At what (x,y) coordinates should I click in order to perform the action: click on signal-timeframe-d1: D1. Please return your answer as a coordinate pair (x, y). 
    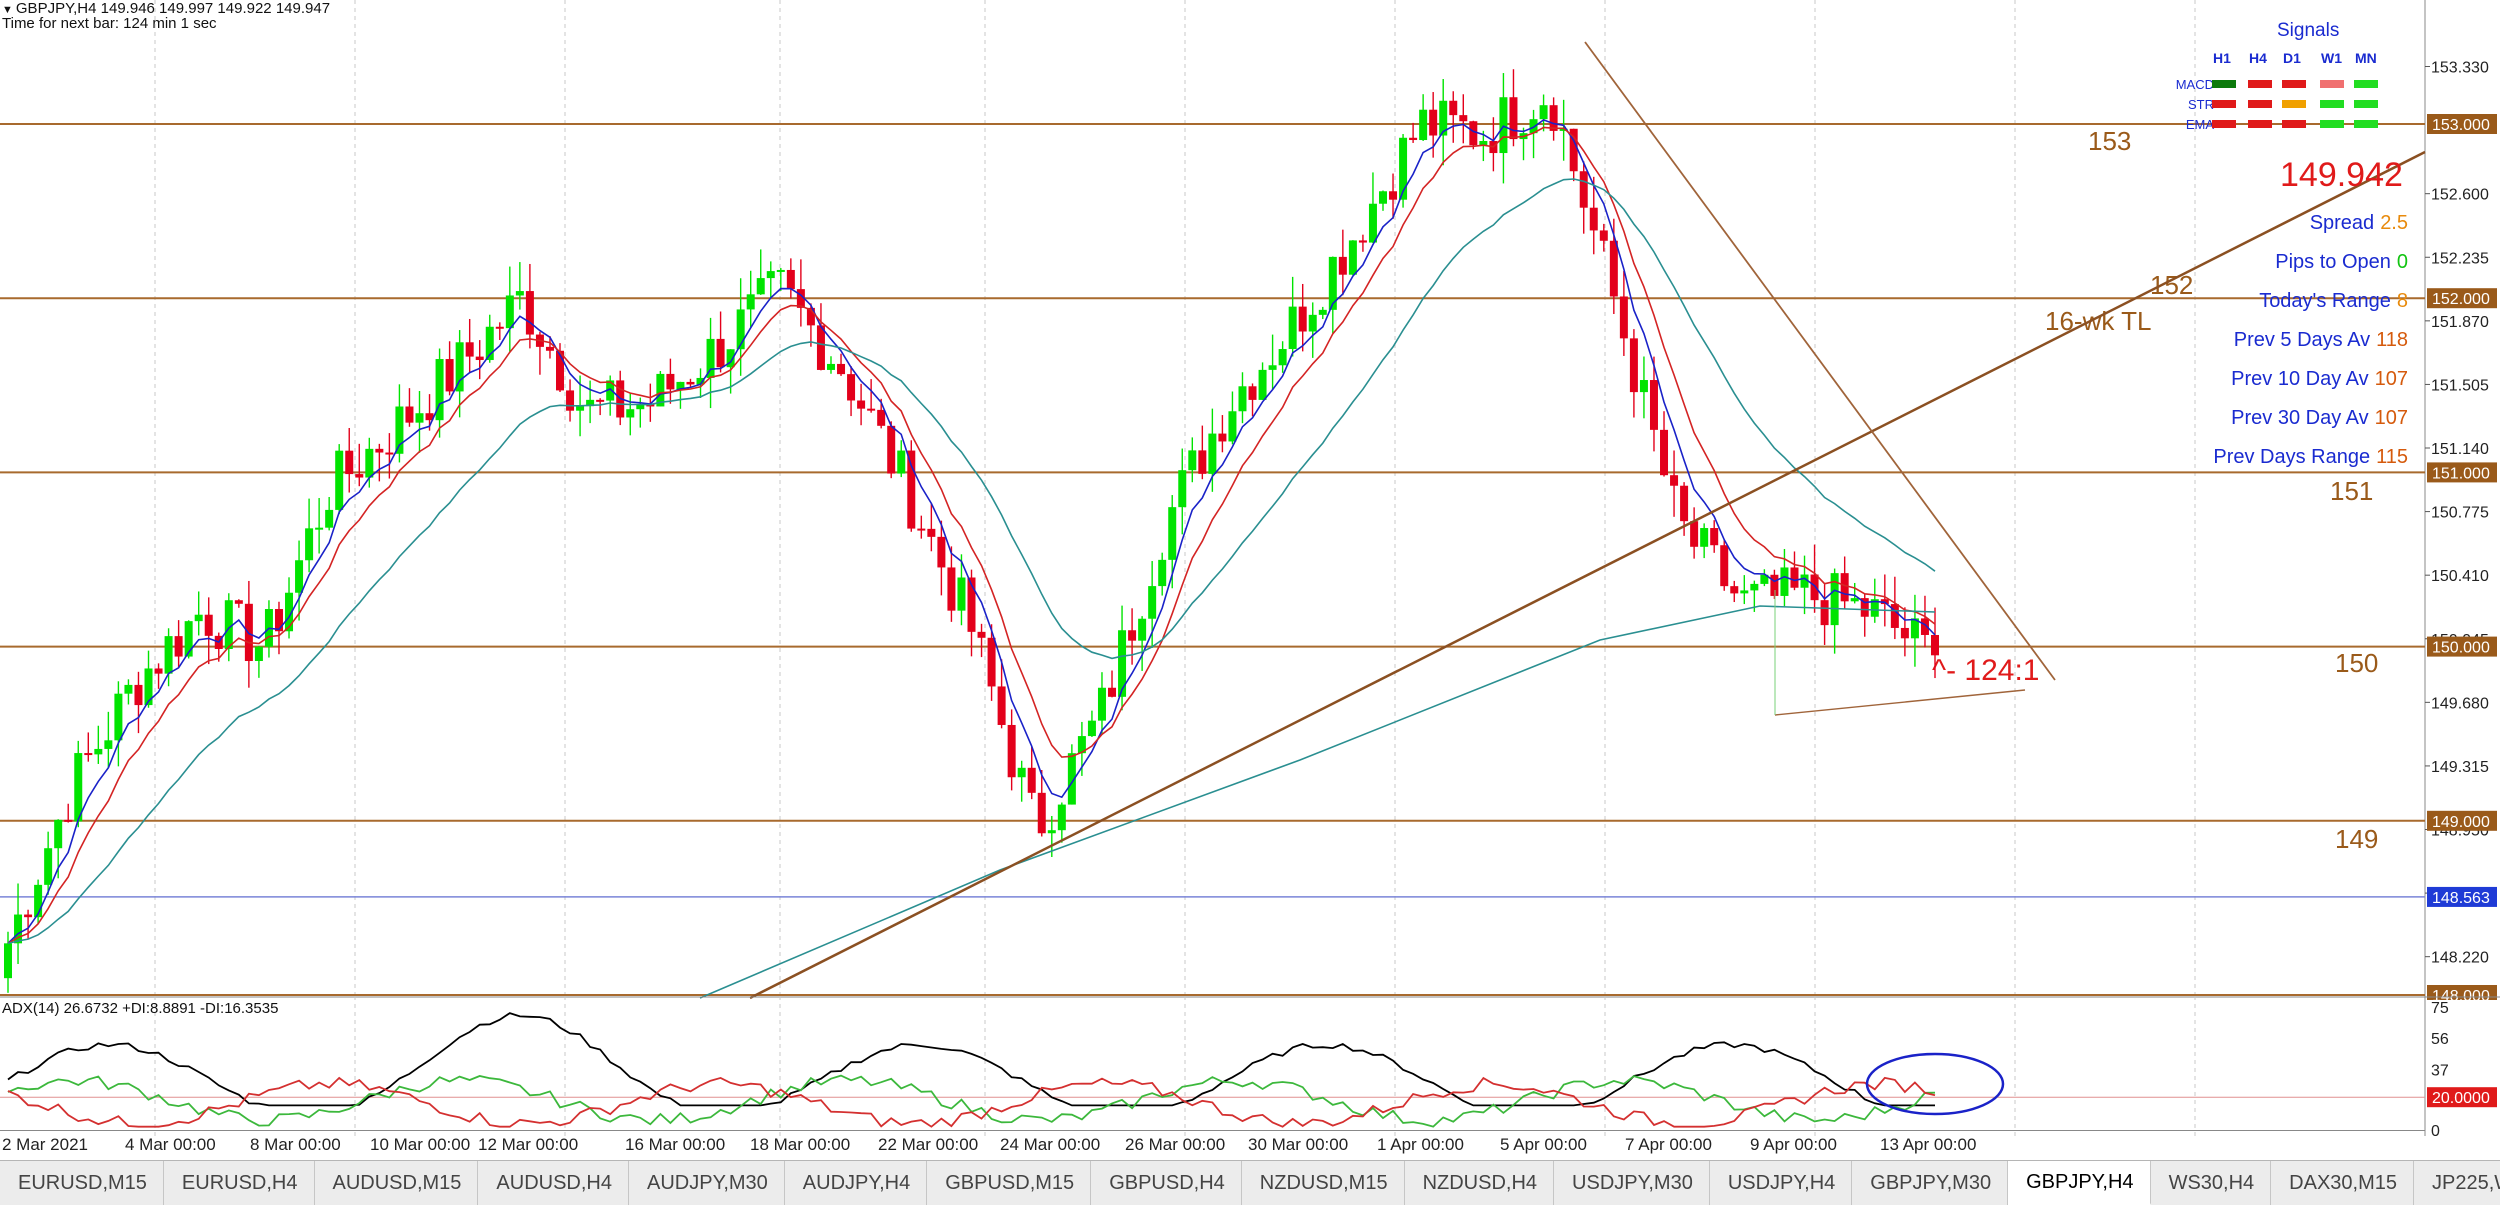
    Looking at the image, I should click on (2292, 58).